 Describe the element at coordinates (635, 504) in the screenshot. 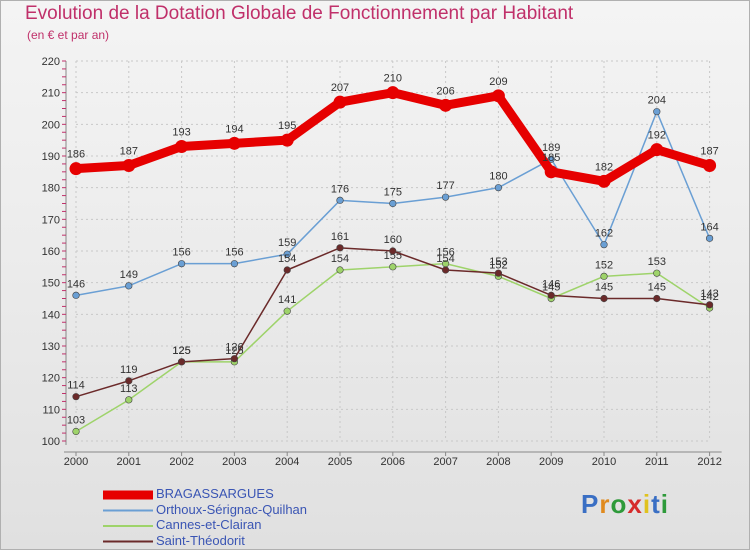

I see `logo-letter: x` at that location.